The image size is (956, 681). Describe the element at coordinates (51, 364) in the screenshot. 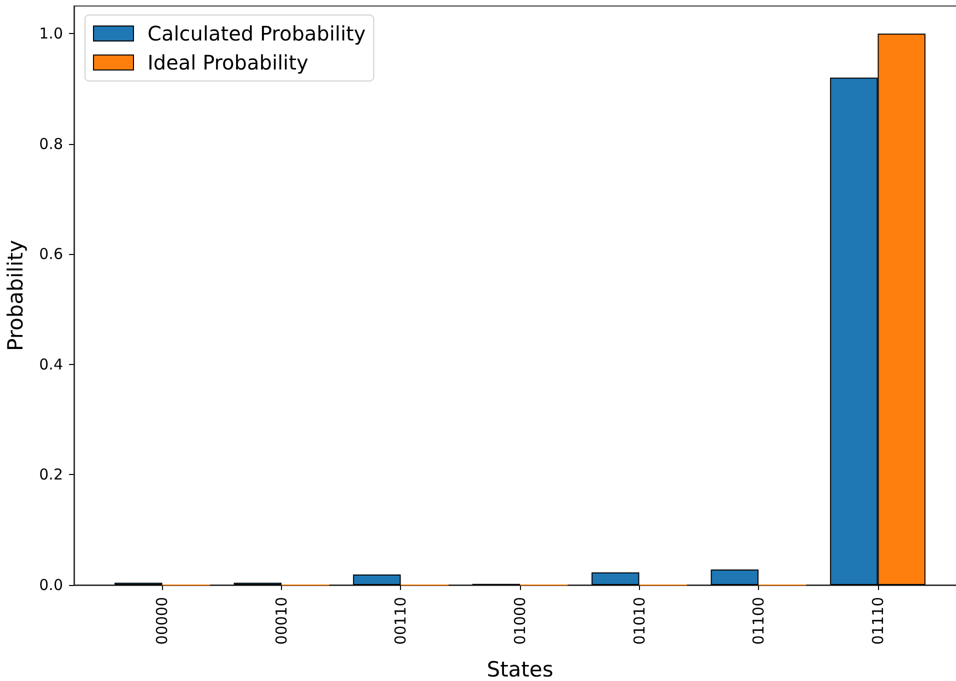

I see `y-tick-label: 0.4` at that location.